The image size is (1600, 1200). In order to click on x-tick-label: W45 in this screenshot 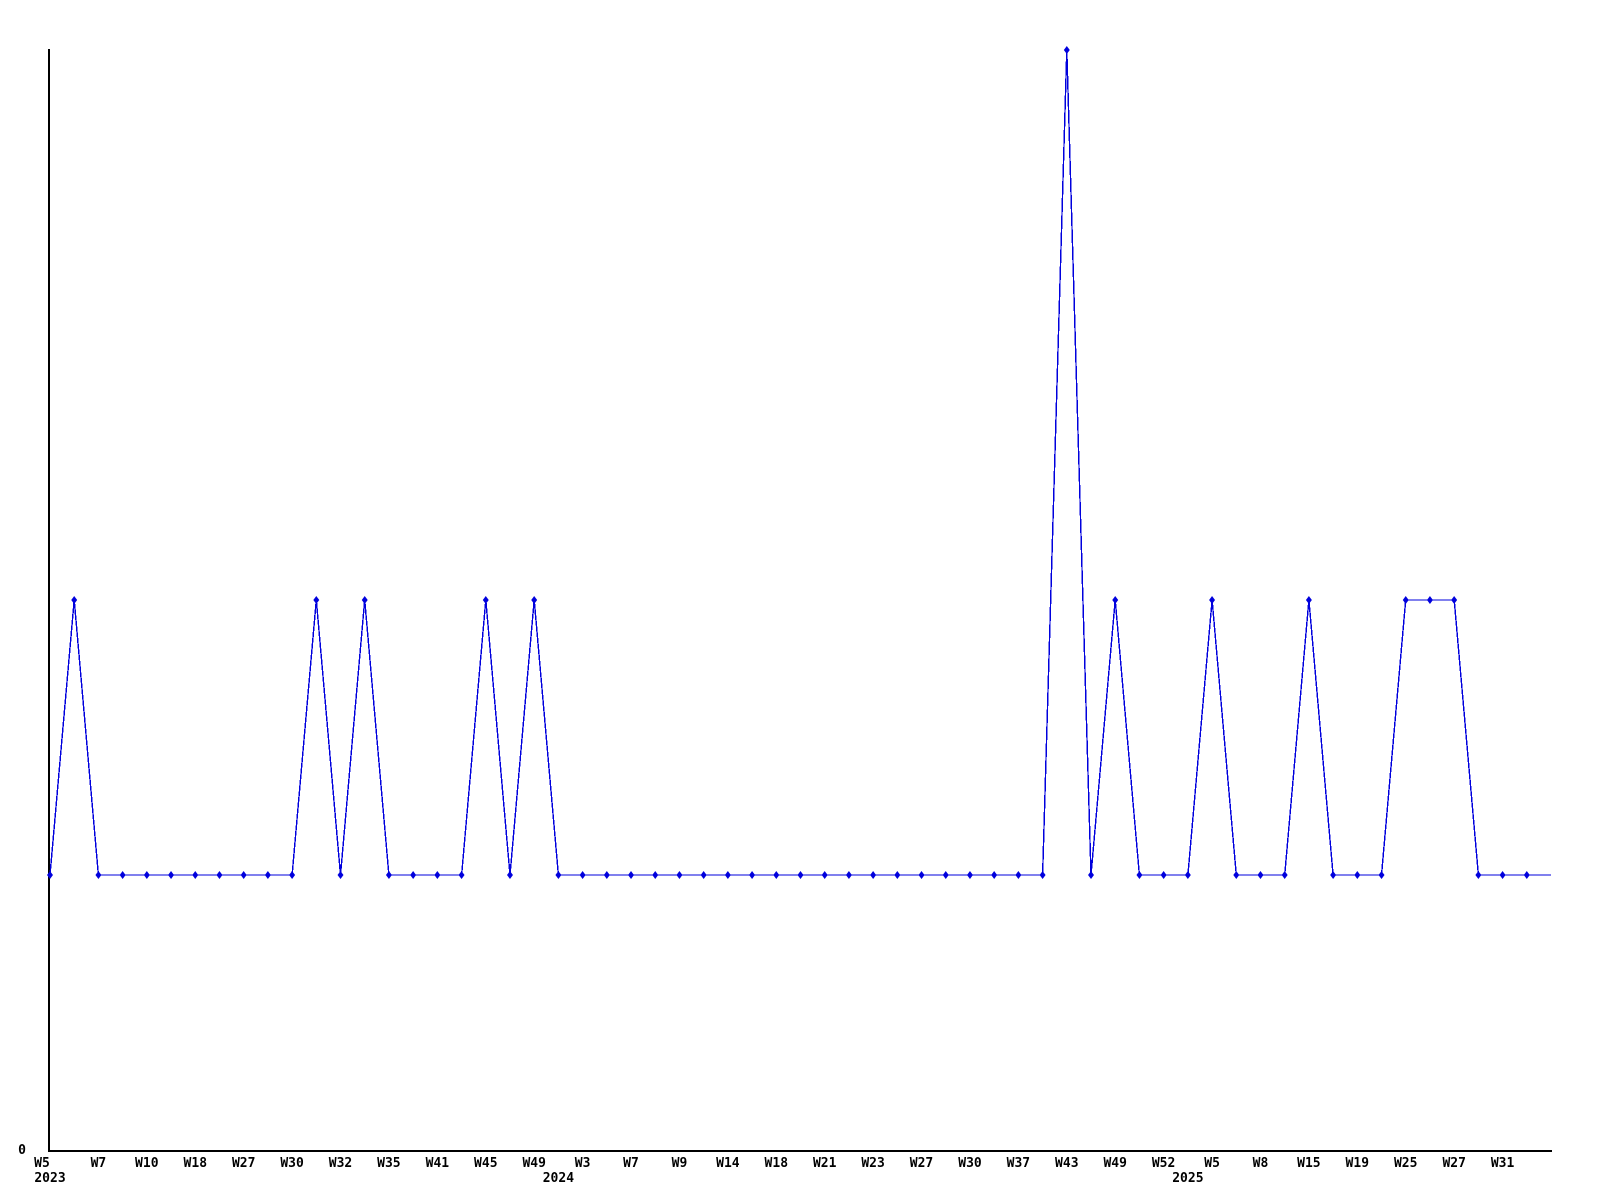, I will do `click(485, 1163)`.